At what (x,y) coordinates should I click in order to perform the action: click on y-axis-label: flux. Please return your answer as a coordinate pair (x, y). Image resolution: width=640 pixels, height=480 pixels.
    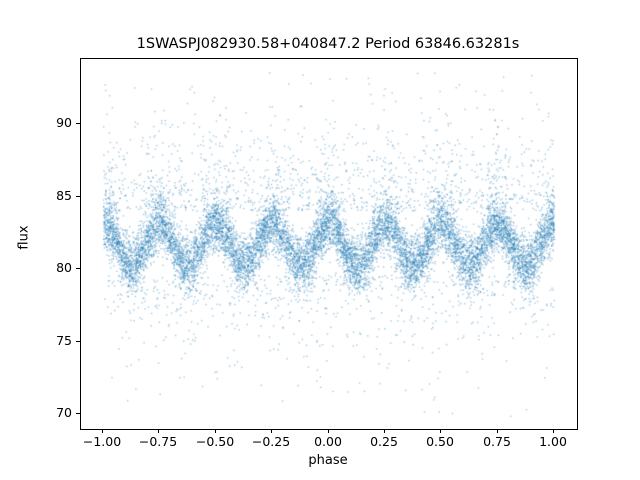
    Looking at the image, I should click on (24, 237).